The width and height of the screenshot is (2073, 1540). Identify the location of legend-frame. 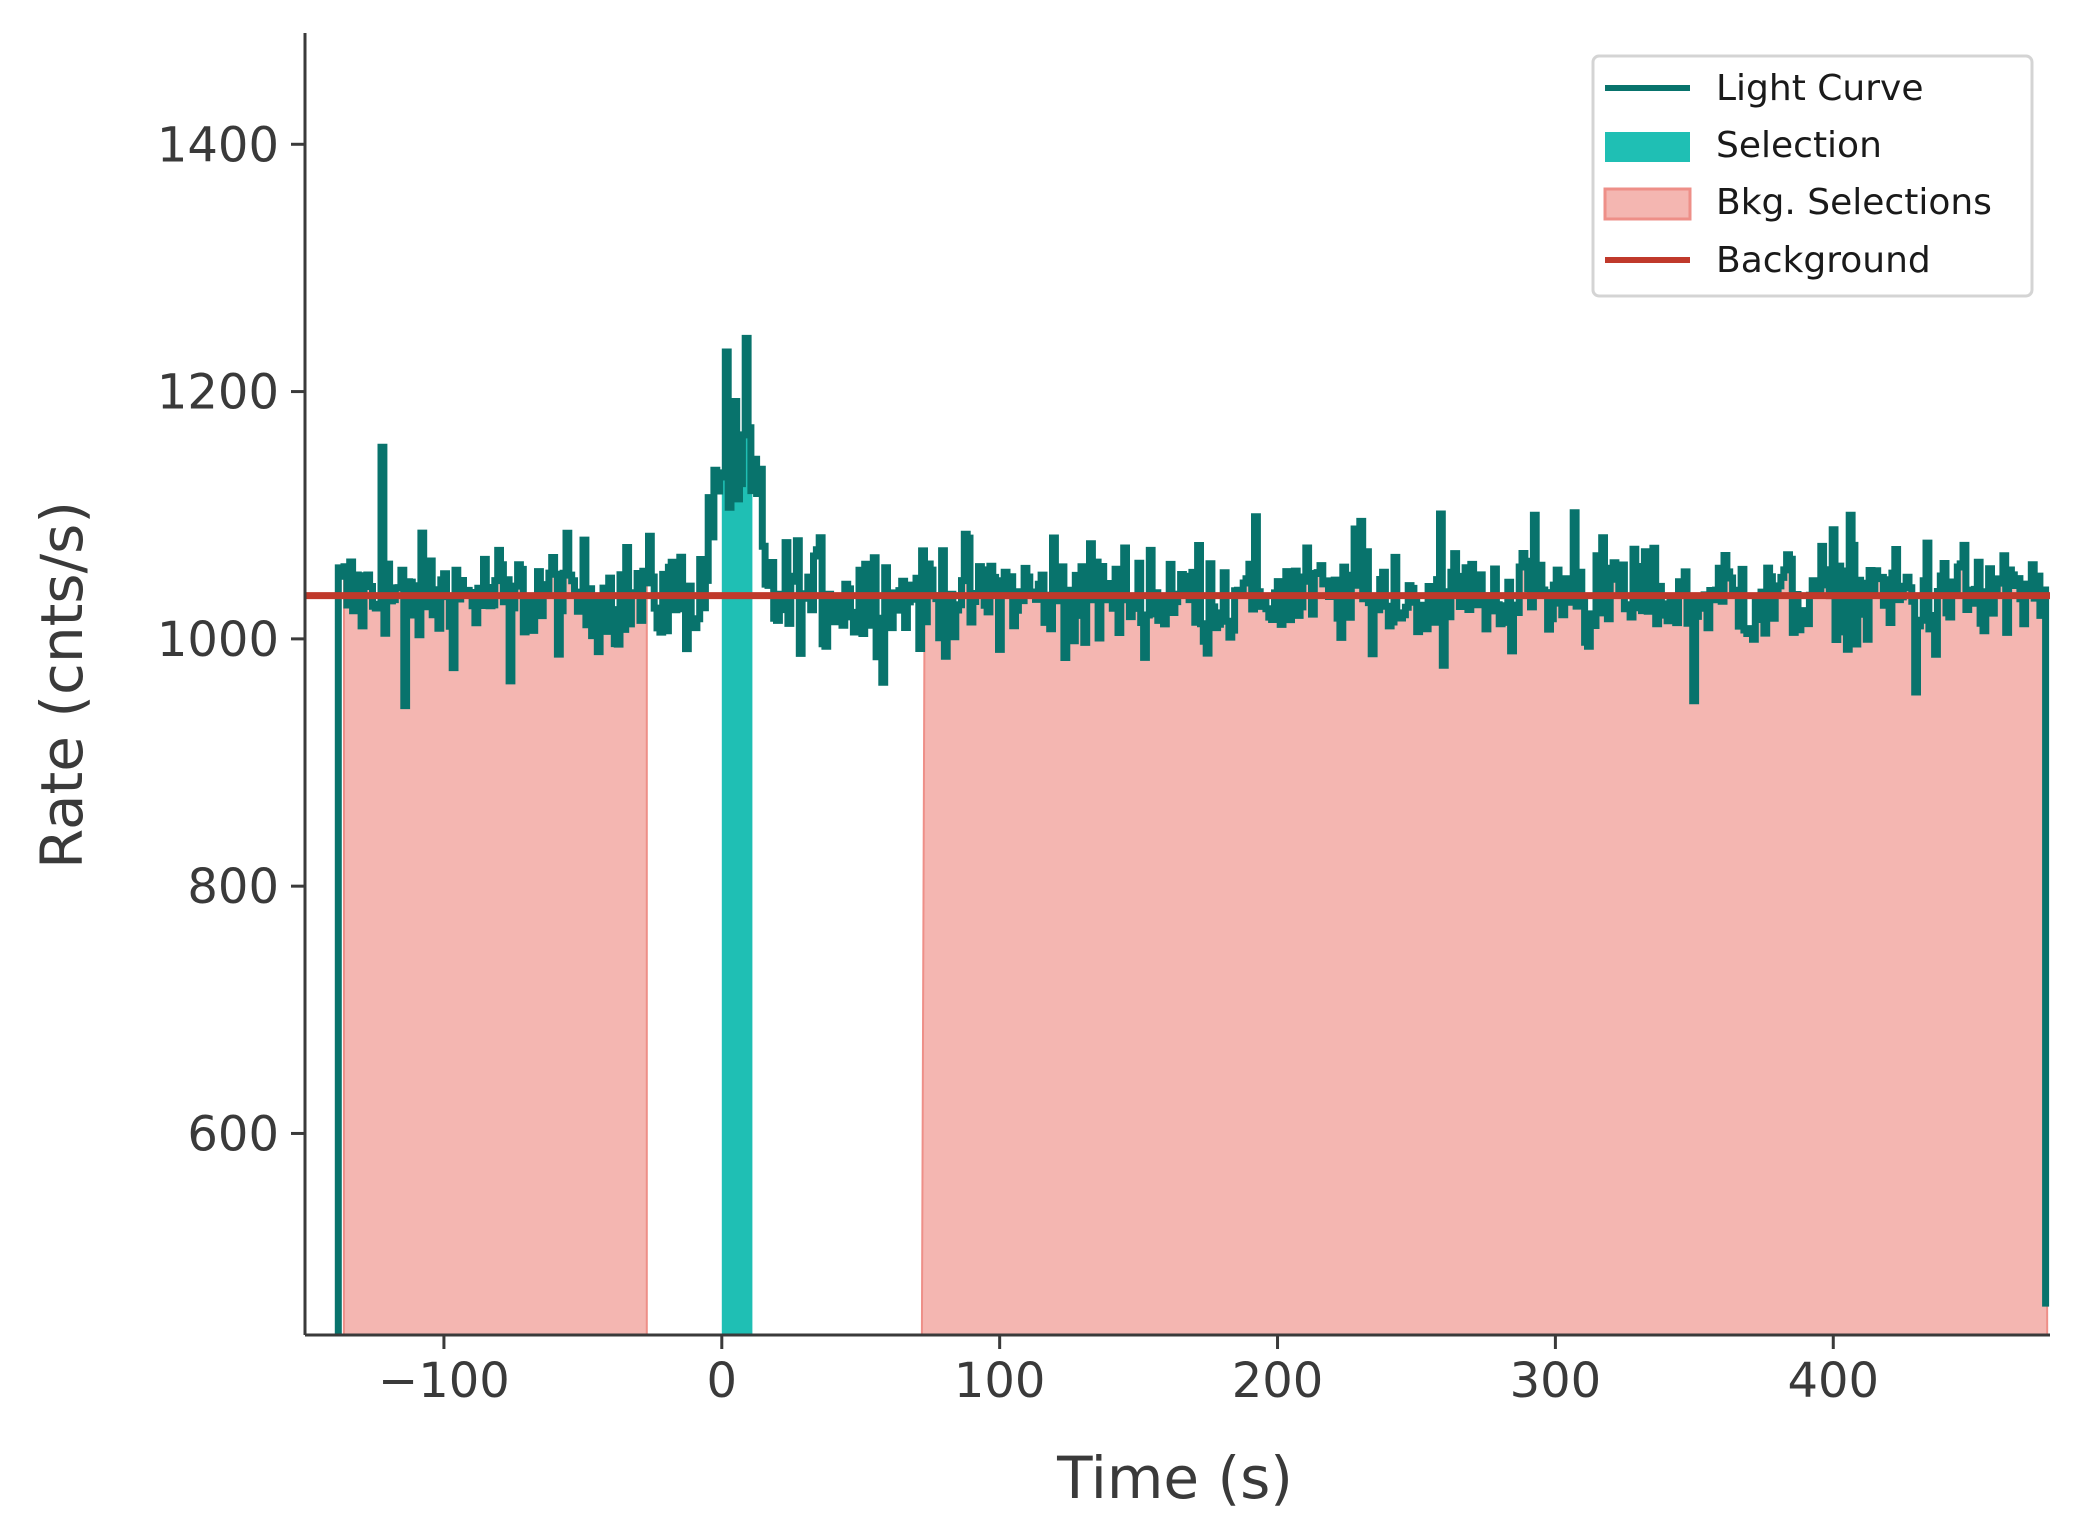
(1812, 176).